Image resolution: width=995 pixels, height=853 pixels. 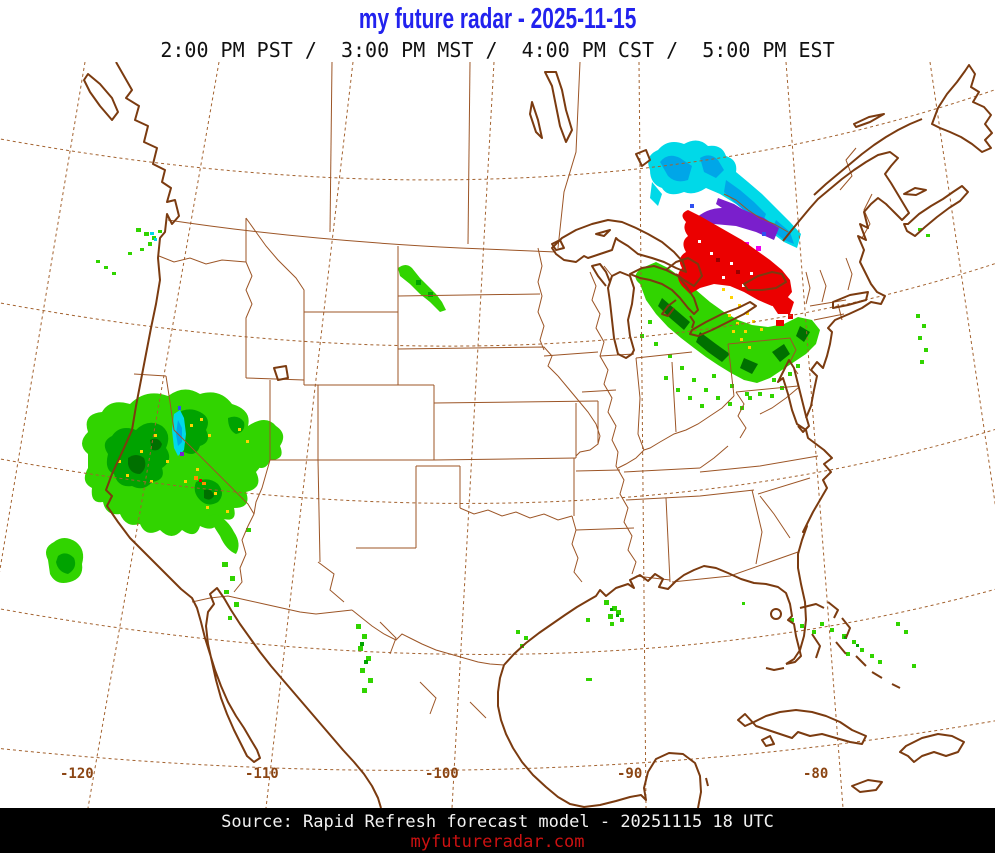 What do you see at coordinates (179, 433) in the screenshot?
I see `snow-sierra-core` at bounding box center [179, 433].